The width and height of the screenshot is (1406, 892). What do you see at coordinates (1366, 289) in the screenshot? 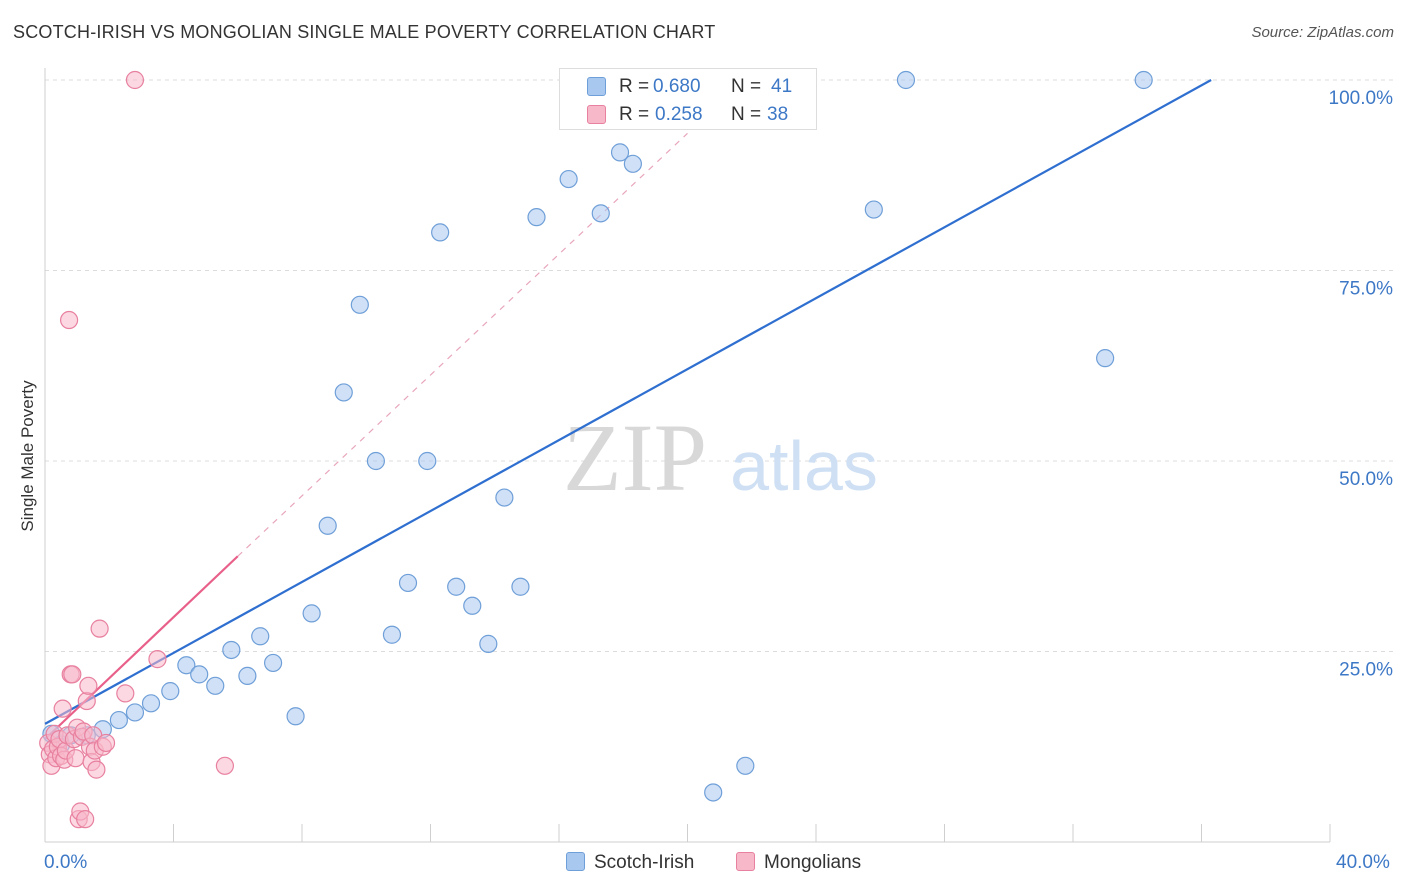
I see `y-tick-label: 75.0%` at bounding box center [1366, 289].